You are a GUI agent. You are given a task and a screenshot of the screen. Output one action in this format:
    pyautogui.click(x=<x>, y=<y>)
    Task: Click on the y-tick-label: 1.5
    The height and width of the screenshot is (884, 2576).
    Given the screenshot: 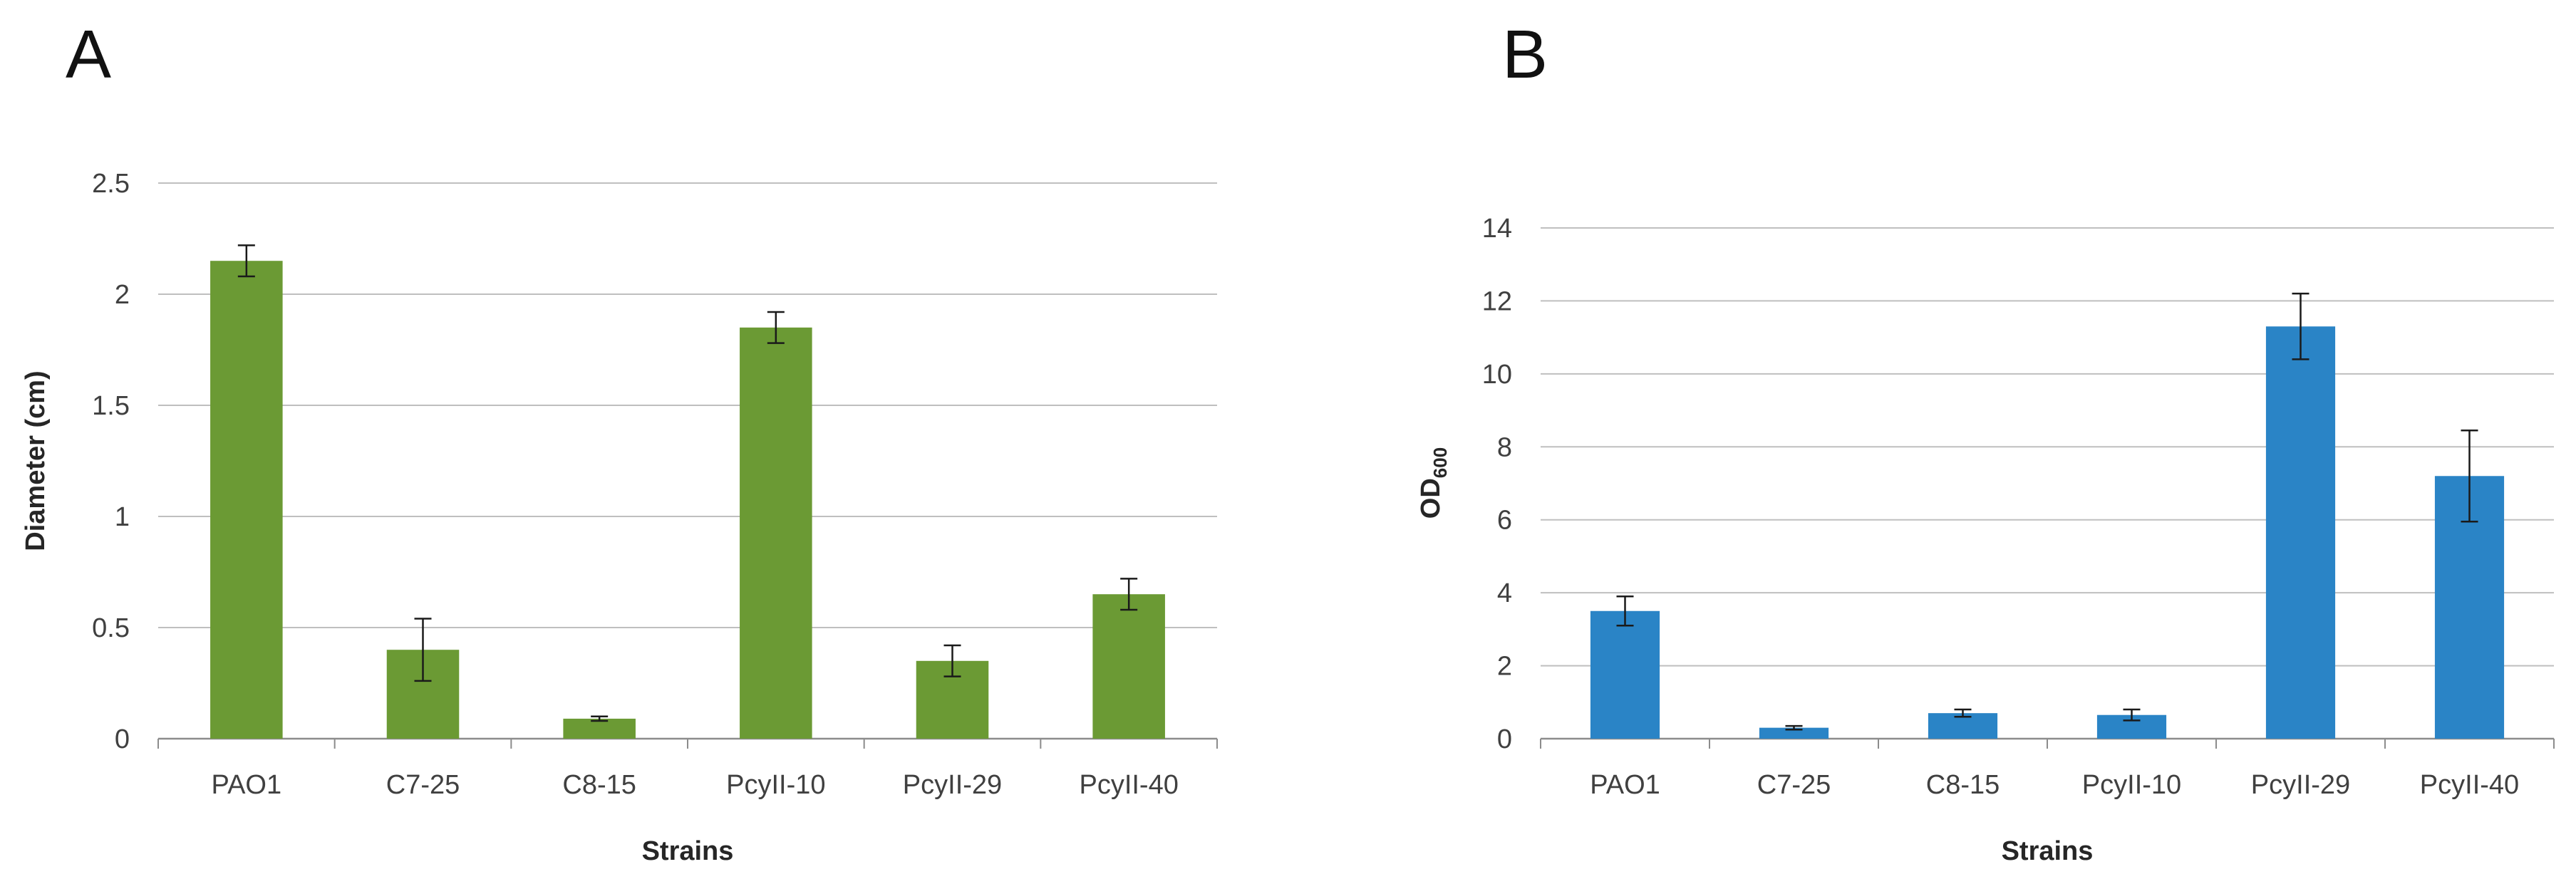 What is the action you would take?
    pyautogui.click(x=111, y=406)
    